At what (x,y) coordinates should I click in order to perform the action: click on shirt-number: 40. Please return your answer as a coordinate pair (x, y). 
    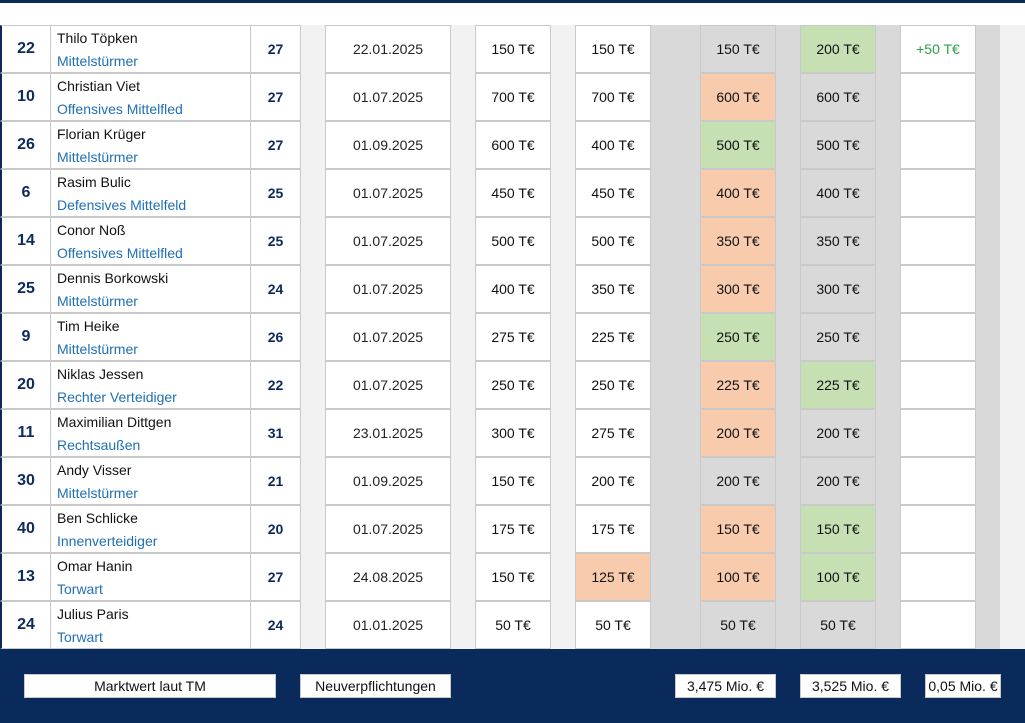
    Looking at the image, I should click on (25, 529).